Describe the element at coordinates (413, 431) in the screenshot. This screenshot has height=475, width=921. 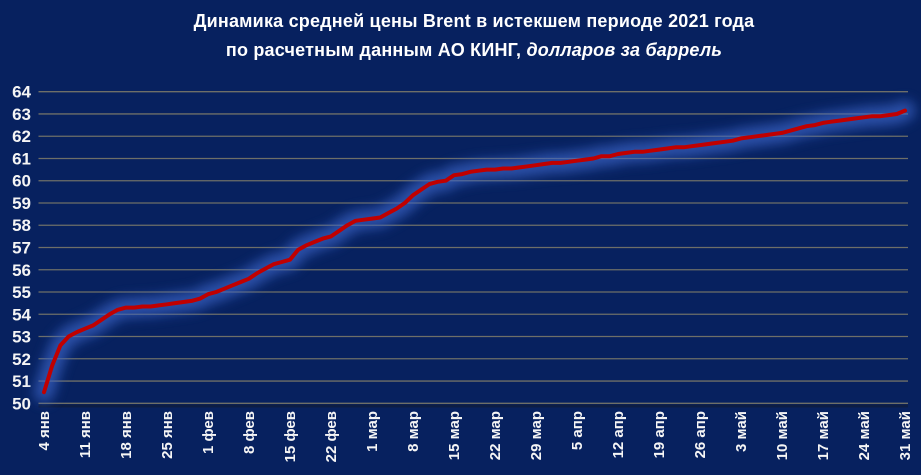
I see `x-tick-label-8-мар: 8 мар` at that location.